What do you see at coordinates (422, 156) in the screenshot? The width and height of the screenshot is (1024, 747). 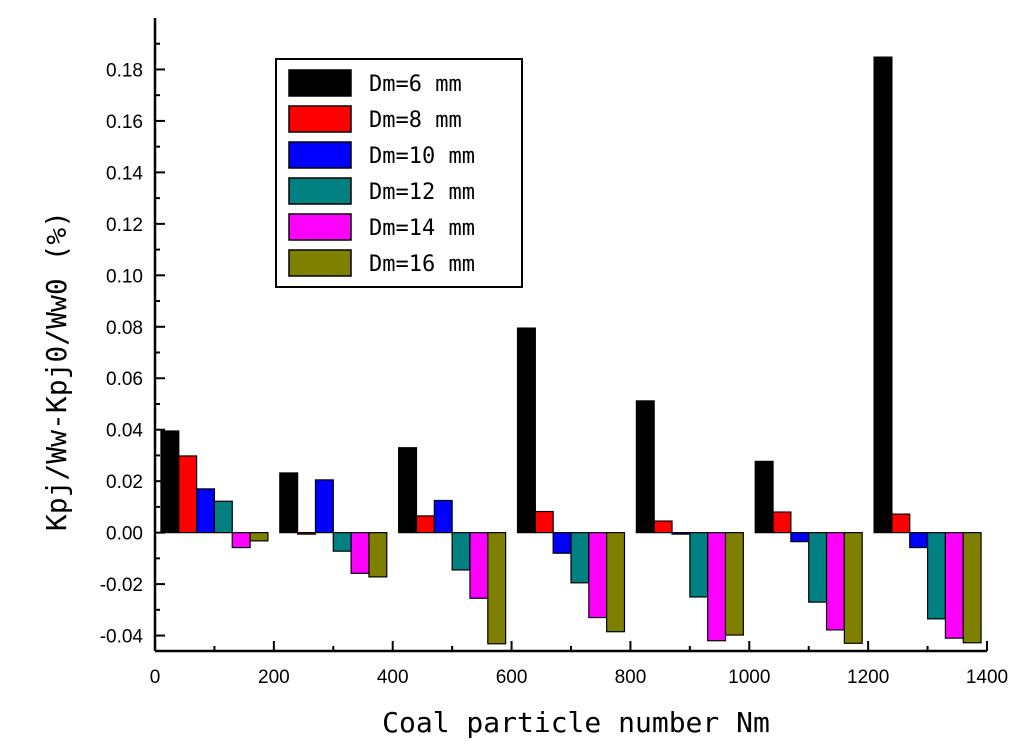 I see `legend-label-dm-10-mm: Dm=10 mm` at bounding box center [422, 156].